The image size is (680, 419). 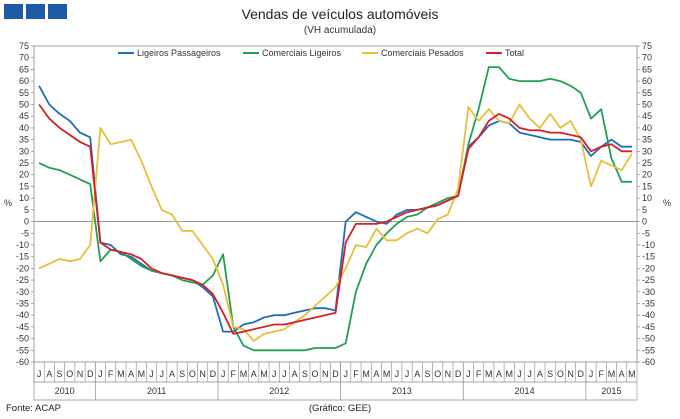 I want to click on y-tick-label-left: -50, so click(x=22, y=339).